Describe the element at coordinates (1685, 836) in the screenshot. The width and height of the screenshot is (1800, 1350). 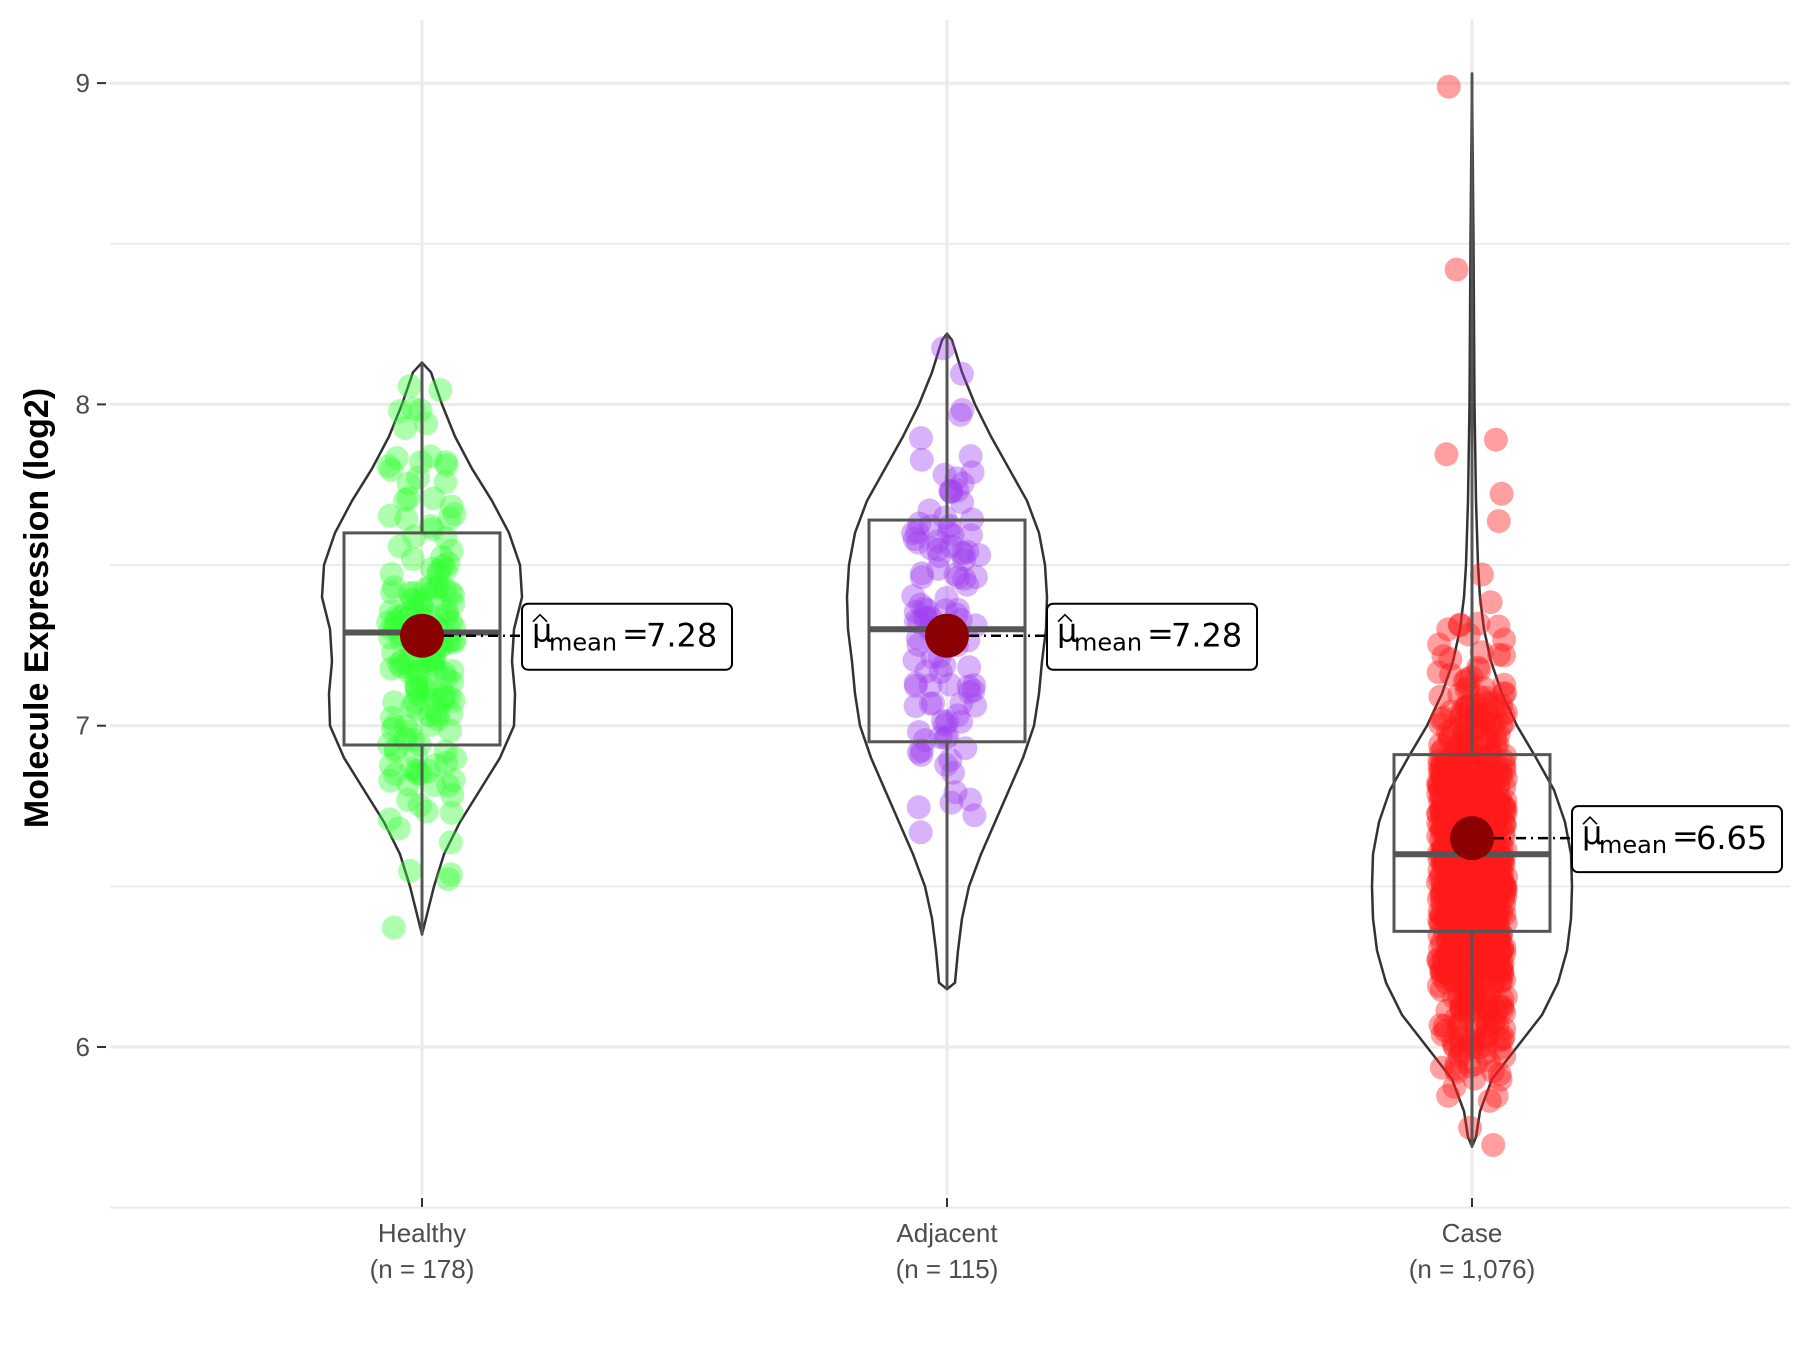
I see `mean-equals: =` at that location.